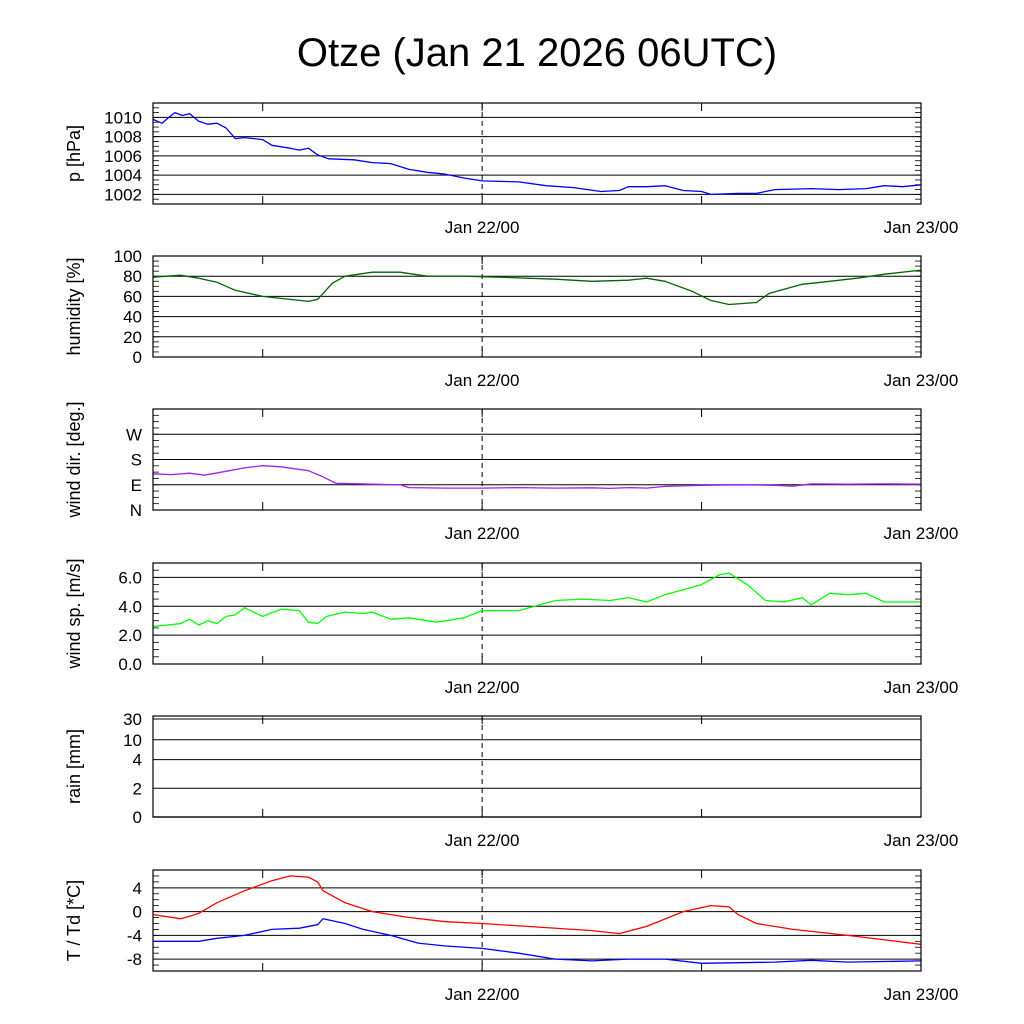 The image size is (1024, 1024). I want to click on y-tick-label: 60, so click(132, 296).